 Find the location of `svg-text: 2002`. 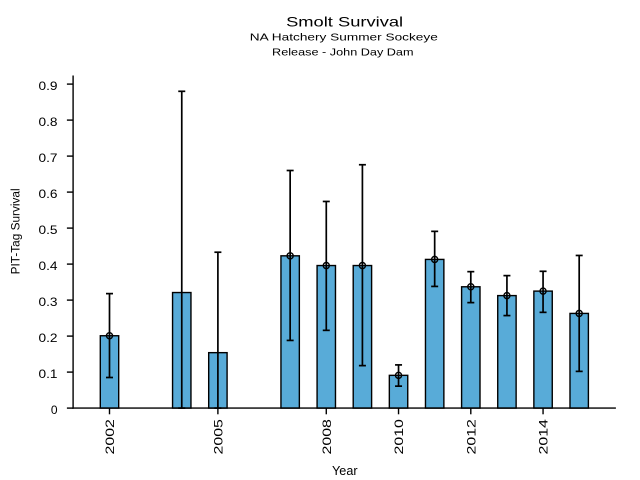

svg-text: 2002 is located at coordinates (110, 437).